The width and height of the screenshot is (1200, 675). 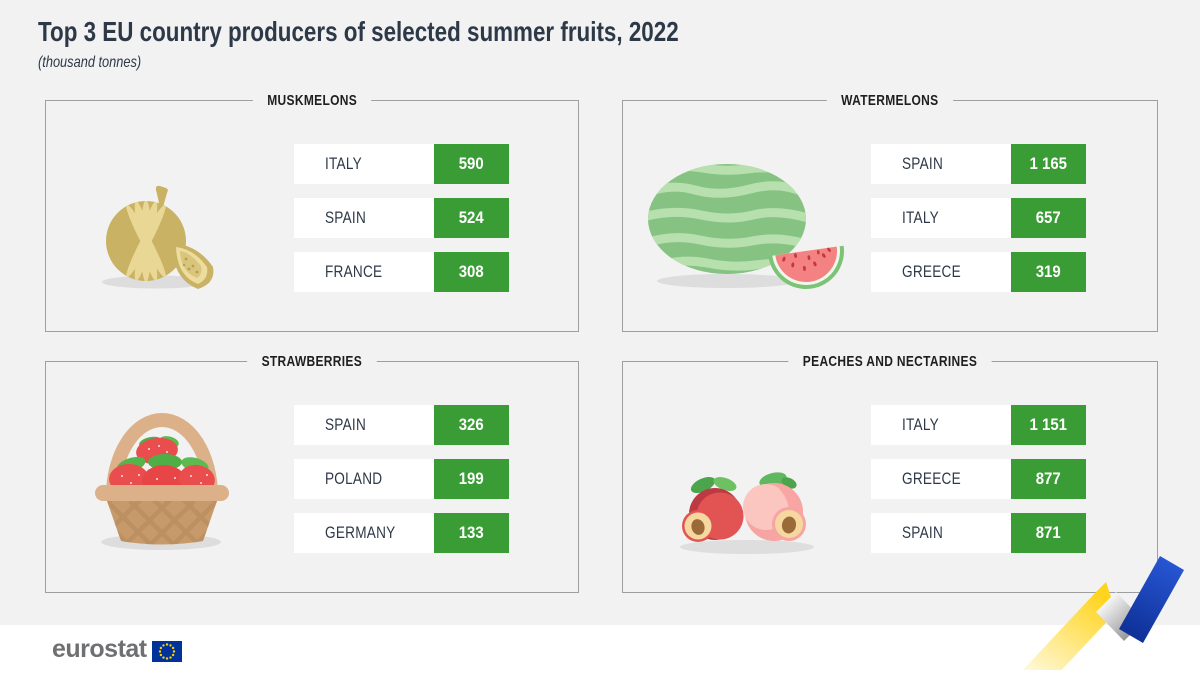 I want to click on country-cell: FRANCE, so click(x=364, y=272).